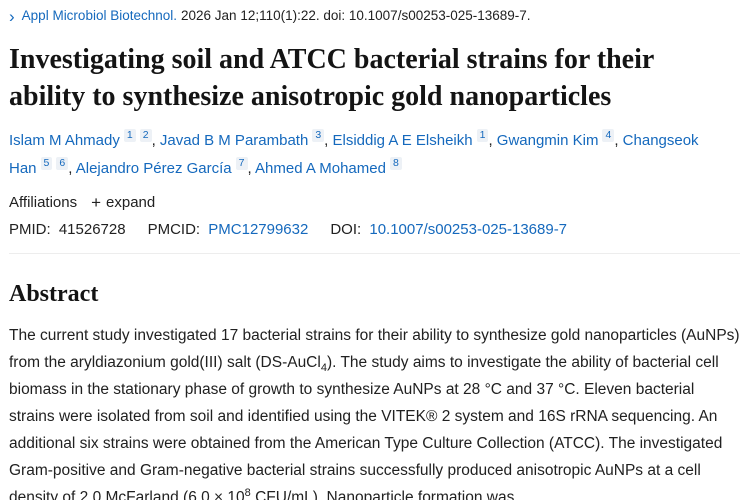  I want to click on author: Javad B M Parambath 3, so click(242, 139).